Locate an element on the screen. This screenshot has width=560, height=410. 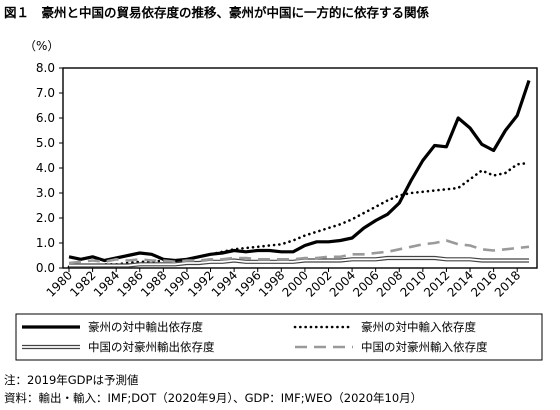
x-tick-label: 1998 is located at coordinates (271, 283).